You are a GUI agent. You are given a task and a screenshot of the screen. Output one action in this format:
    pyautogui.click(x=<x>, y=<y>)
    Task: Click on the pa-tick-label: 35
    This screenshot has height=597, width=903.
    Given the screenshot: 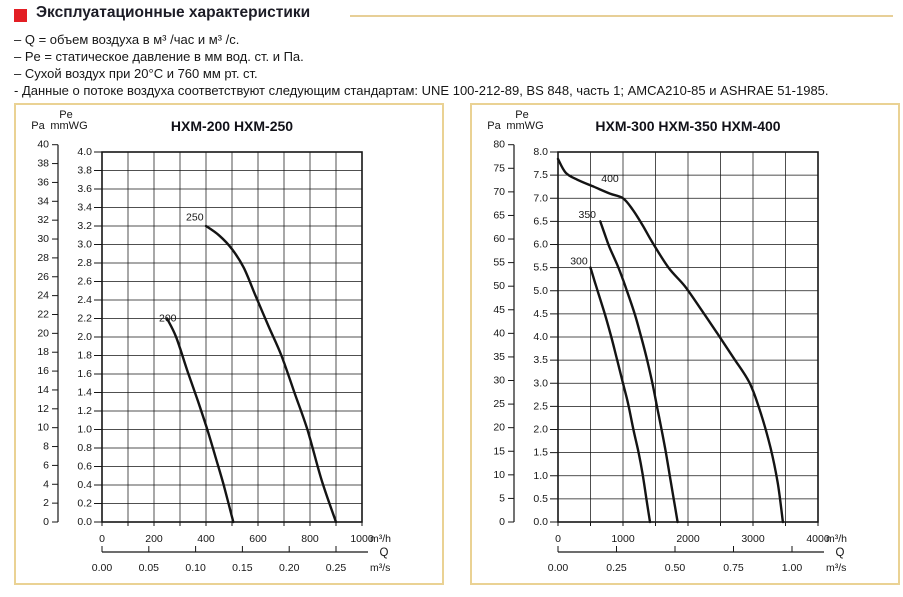 What is the action you would take?
    pyautogui.click(x=499, y=357)
    